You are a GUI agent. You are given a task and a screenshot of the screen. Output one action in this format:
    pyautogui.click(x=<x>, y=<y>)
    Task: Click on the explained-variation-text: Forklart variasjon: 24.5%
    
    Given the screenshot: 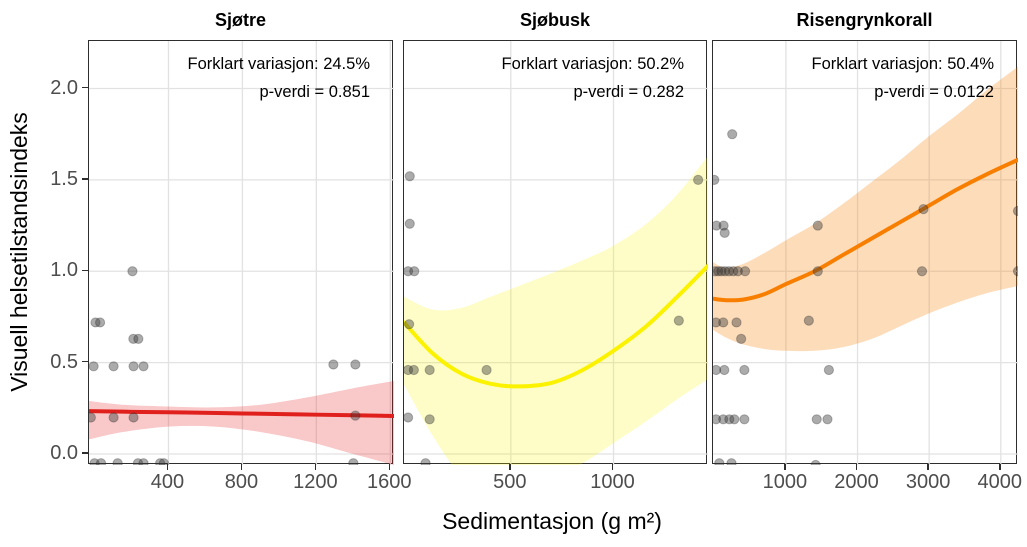 What is the action you would take?
    pyautogui.click(x=279, y=64)
    